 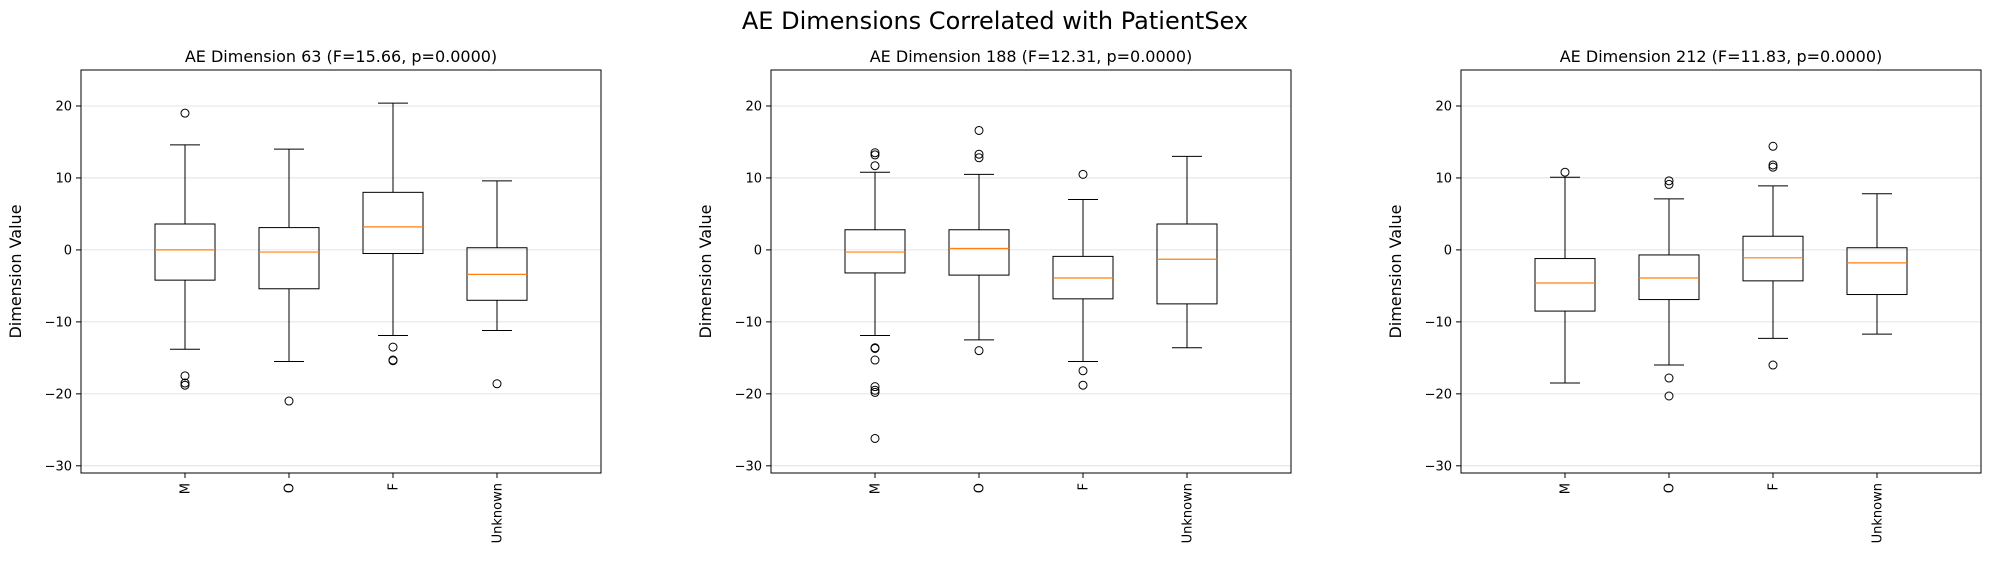 I want to click on panel-title: AE Dimension 188 (F=12.31, p=0.0000), so click(x=1031, y=56).